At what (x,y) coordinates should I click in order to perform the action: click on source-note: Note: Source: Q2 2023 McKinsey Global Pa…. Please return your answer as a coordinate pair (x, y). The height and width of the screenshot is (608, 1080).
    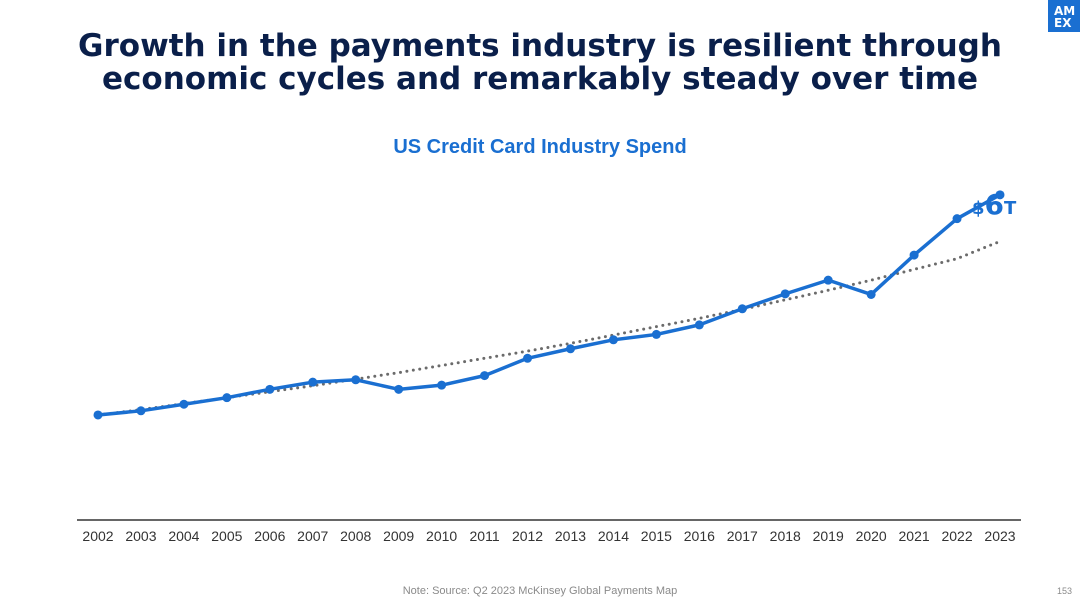
    Looking at the image, I should click on (540, 591).